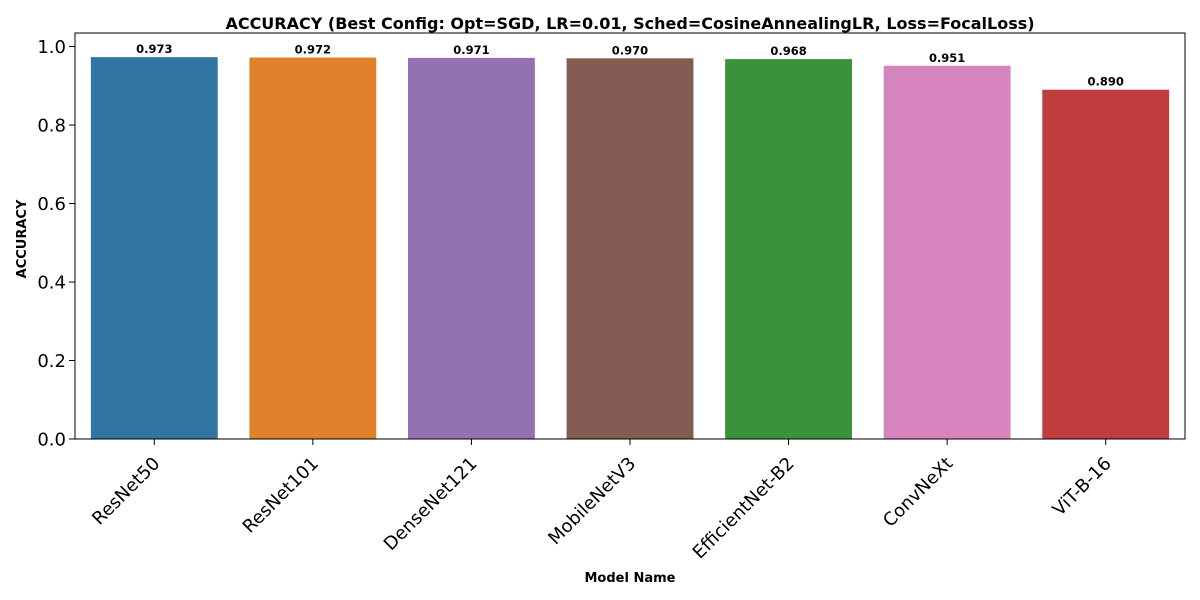 This screenshot has width=1200, height=600. What do you see at coordinates (947, 252) in the screenshot?
I see `bar-convnext` at bounding box center [947, 252].